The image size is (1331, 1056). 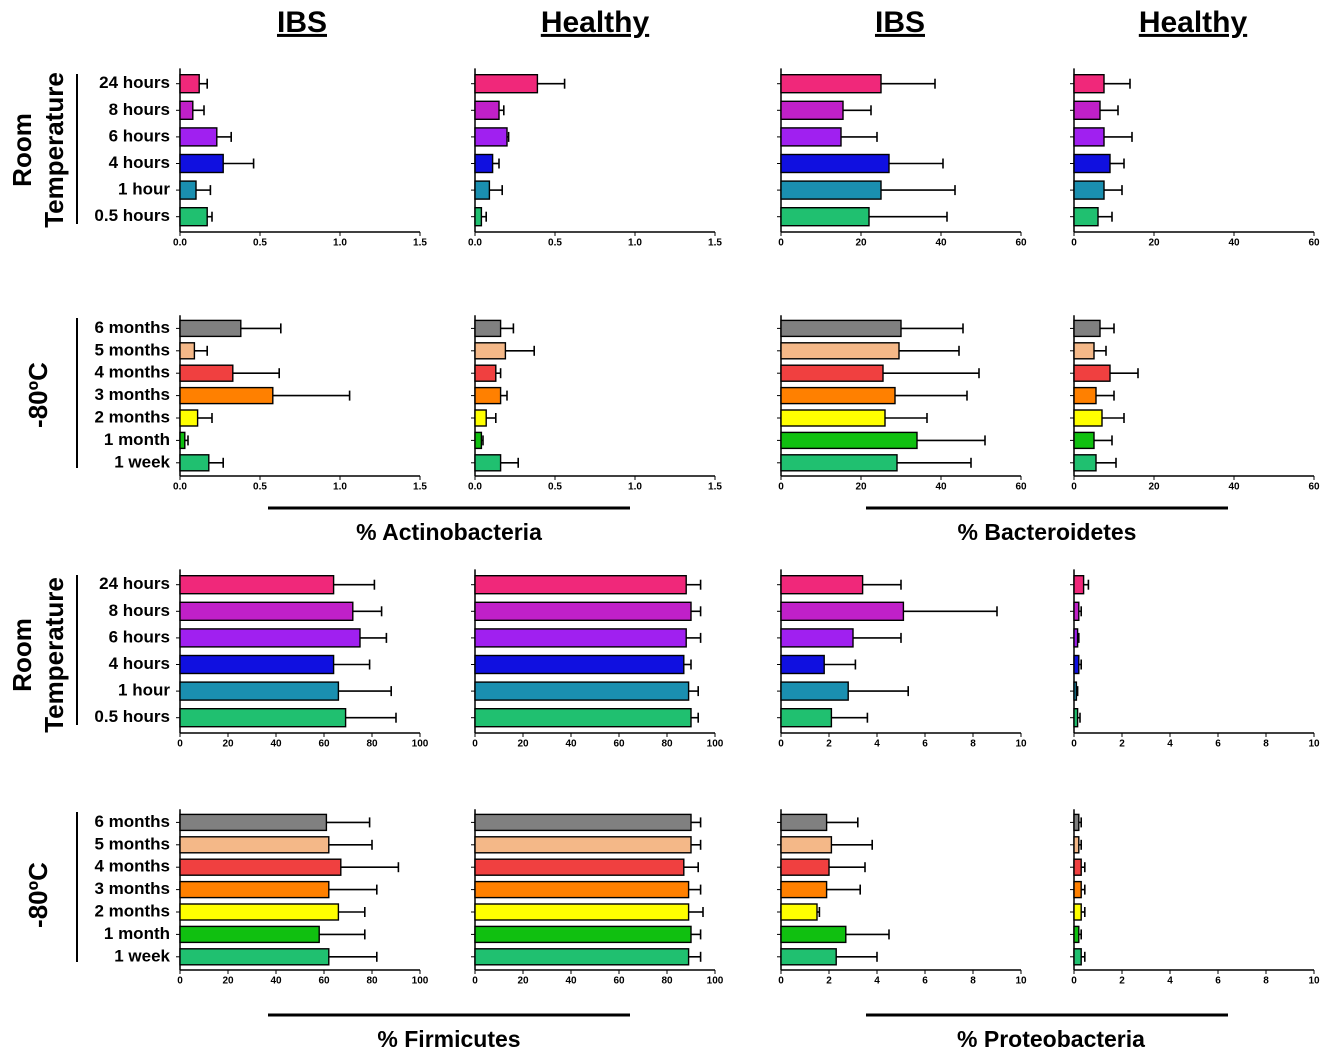 What do you see at coordinates (132, 327) in the screenshot?
I see `category-label: 6 months` at bounding box center [132, 327].